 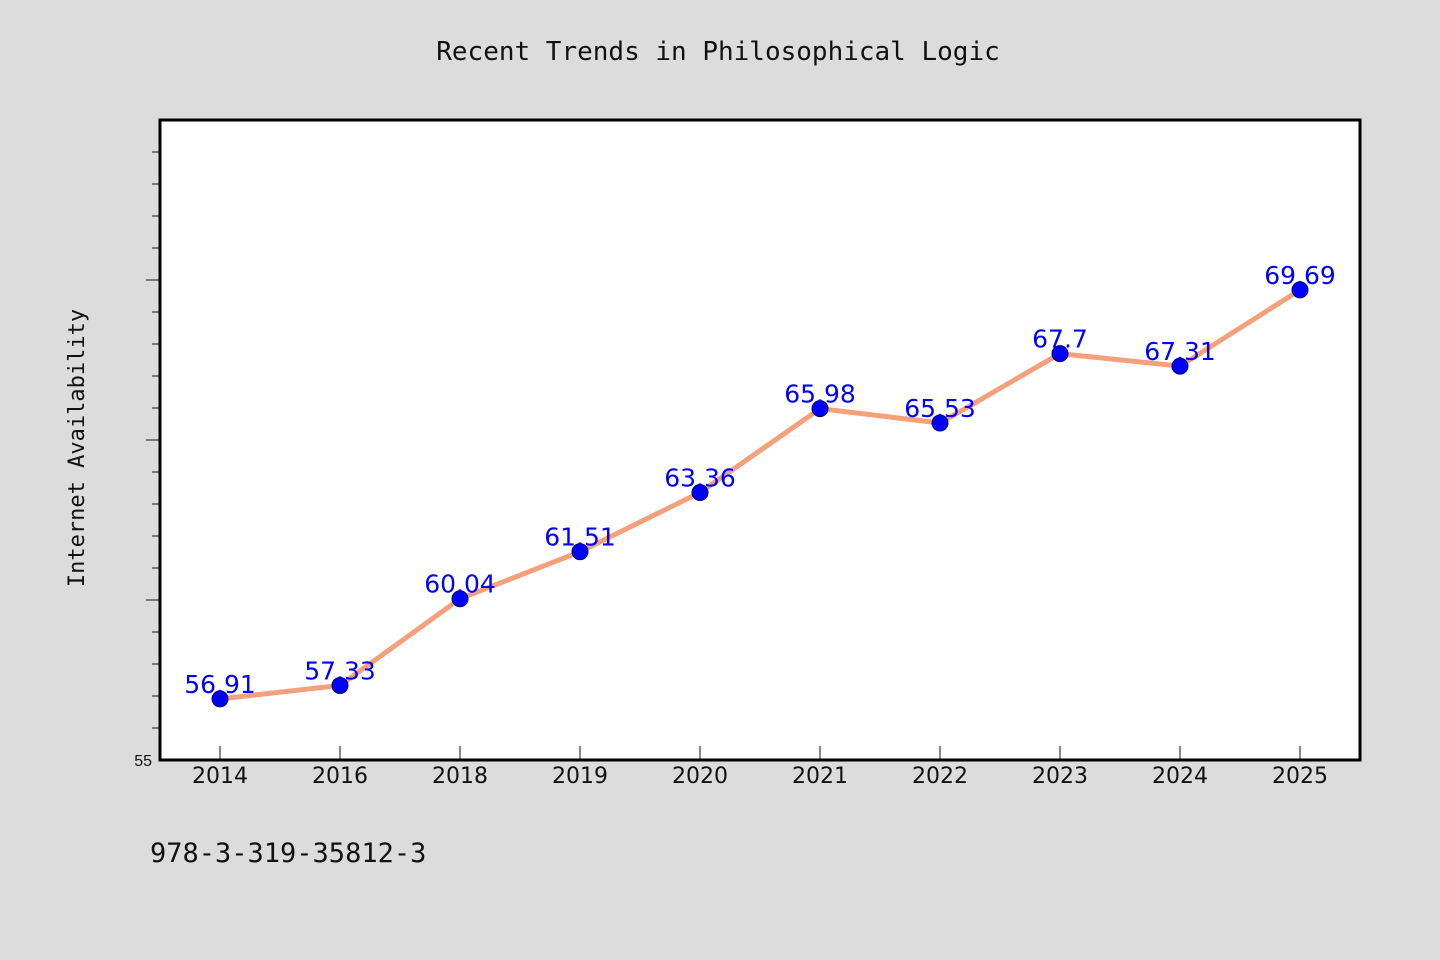 What do you see at coordinates (147, 460) in the screenshot?
I see `y-axis-ticks: 55` at bounding box center [147, 460].